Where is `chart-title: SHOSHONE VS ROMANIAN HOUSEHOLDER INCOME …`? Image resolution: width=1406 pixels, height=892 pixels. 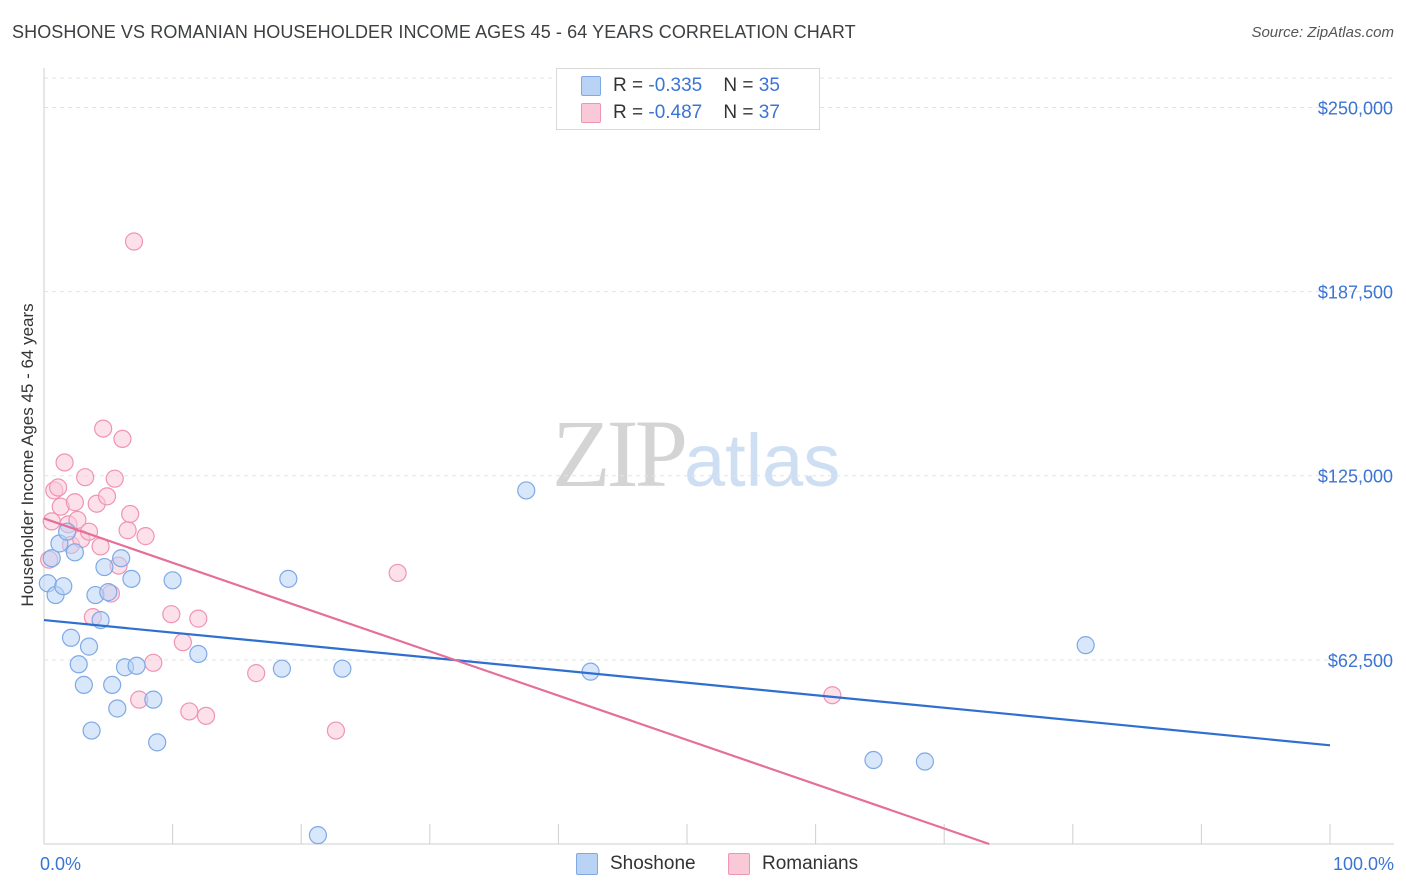 chart-title: SHOSHONE VS ROMANIAN HOUSEHOLDER INCOME … is located at coordinates (434, 32).